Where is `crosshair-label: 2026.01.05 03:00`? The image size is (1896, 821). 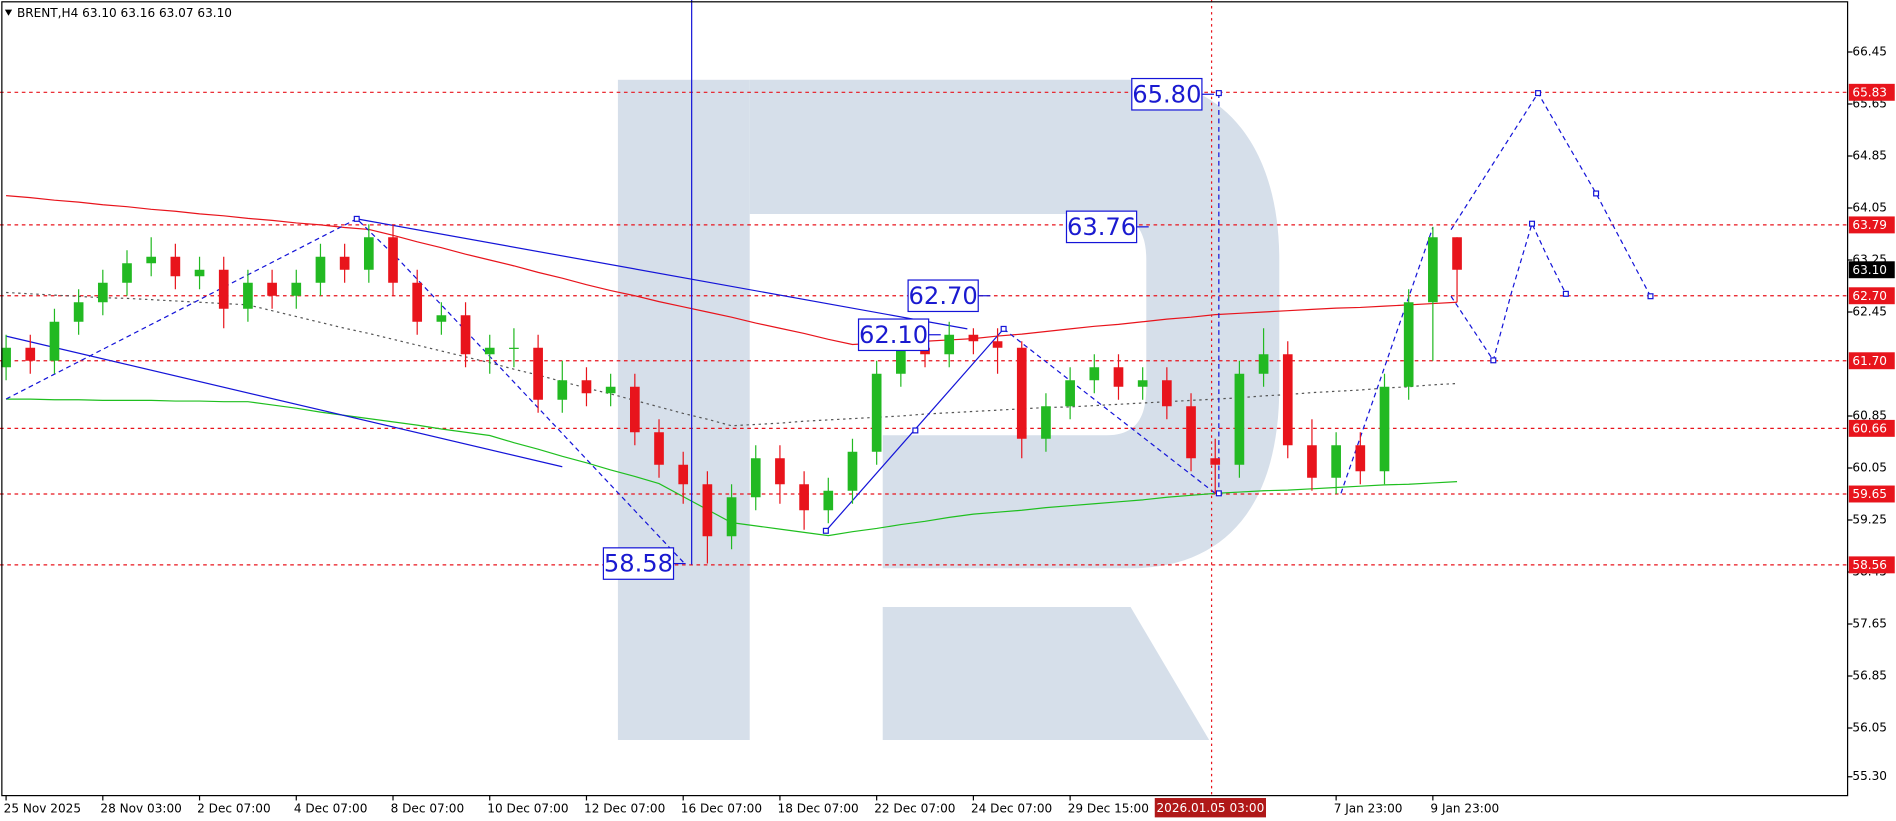
crosshair-label: 2026.01.05 03:00 is located at coordinates (1210, 808).